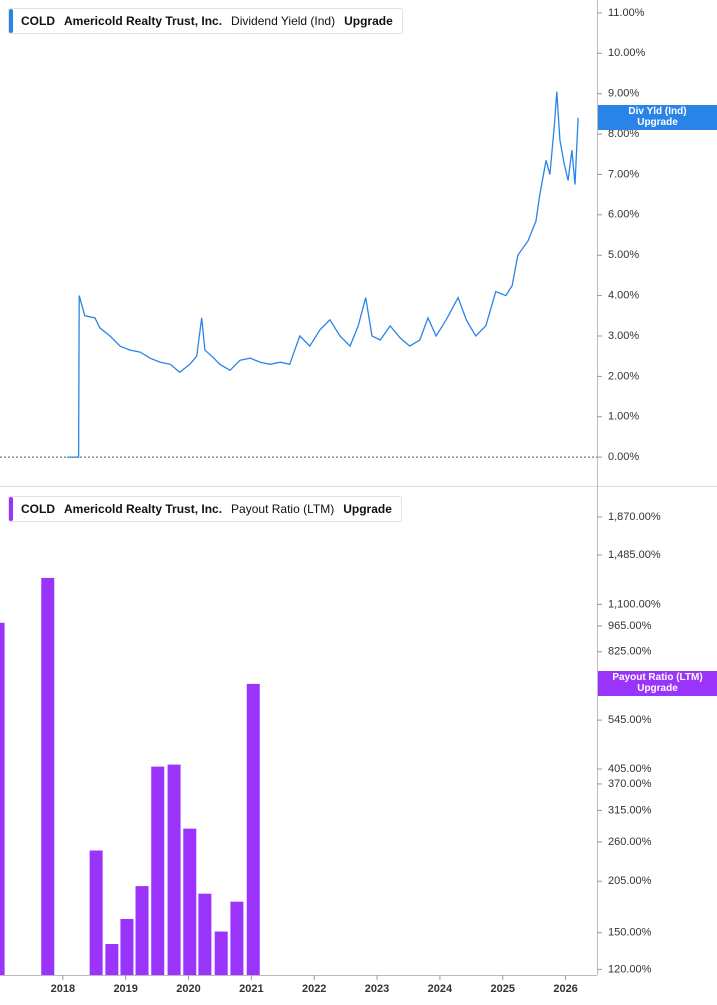  Describe the element at coordinates (565, 989) in the screenshot. I see `x-tick-label: 2026` at that location.